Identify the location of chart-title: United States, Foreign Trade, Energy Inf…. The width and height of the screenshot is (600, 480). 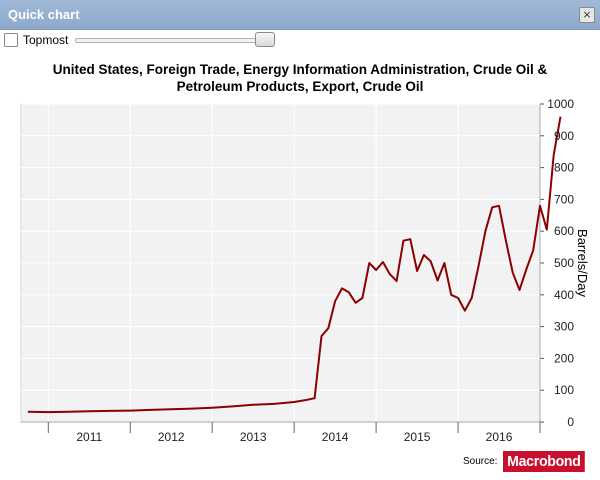
(300, 78).